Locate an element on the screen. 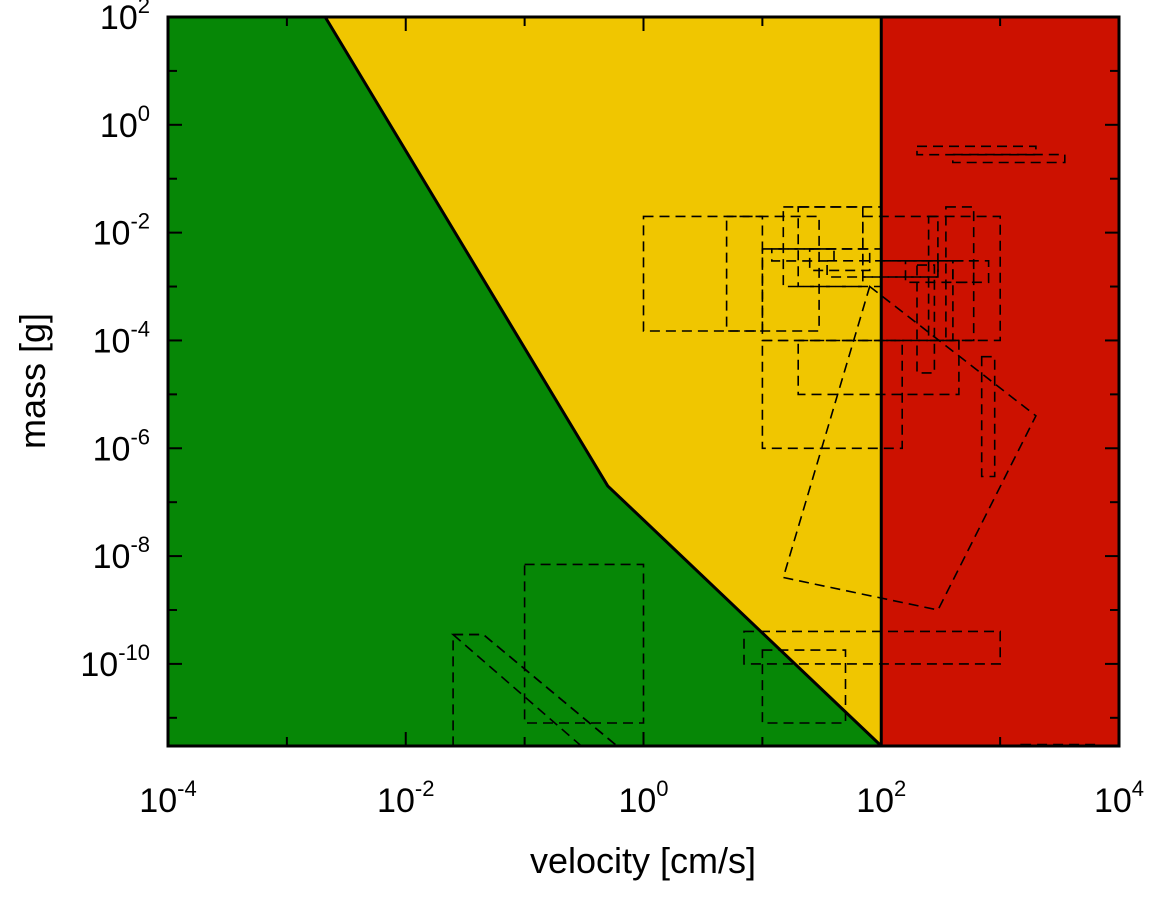 The height and width of the screenshot is (900, 1165). y-tick-label: 10⁻¹⁰ is located at coordinates (115, 662).